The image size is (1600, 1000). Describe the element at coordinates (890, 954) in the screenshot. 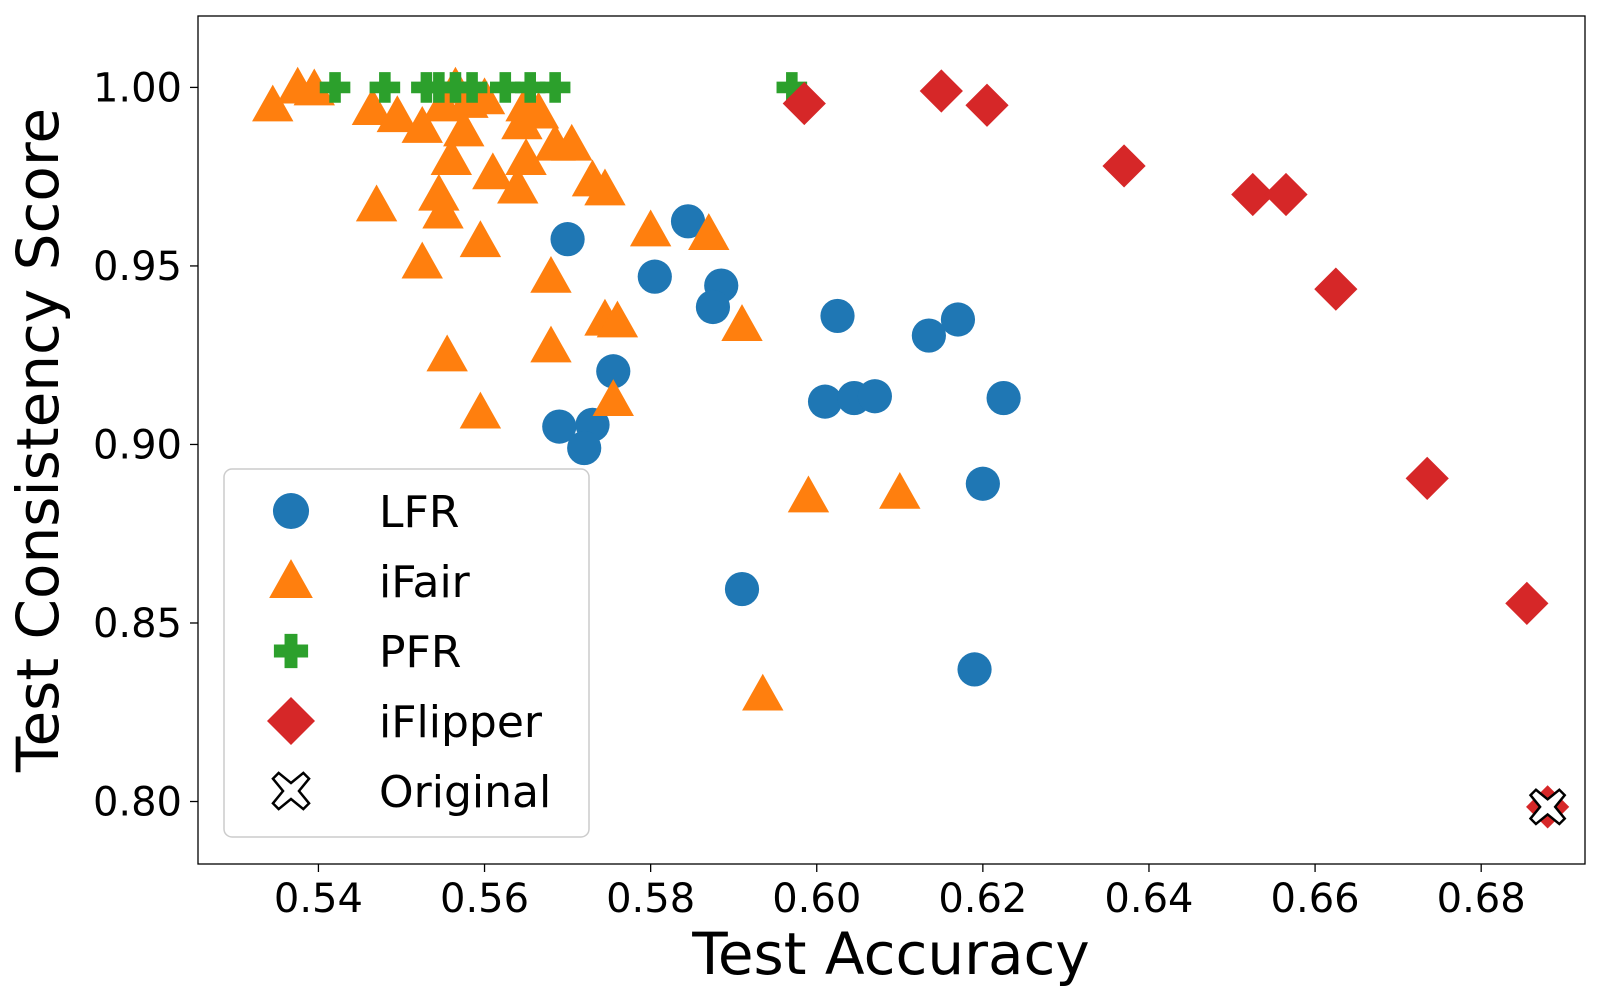

I see `x-axis-title: Test Accuracy` at that location.